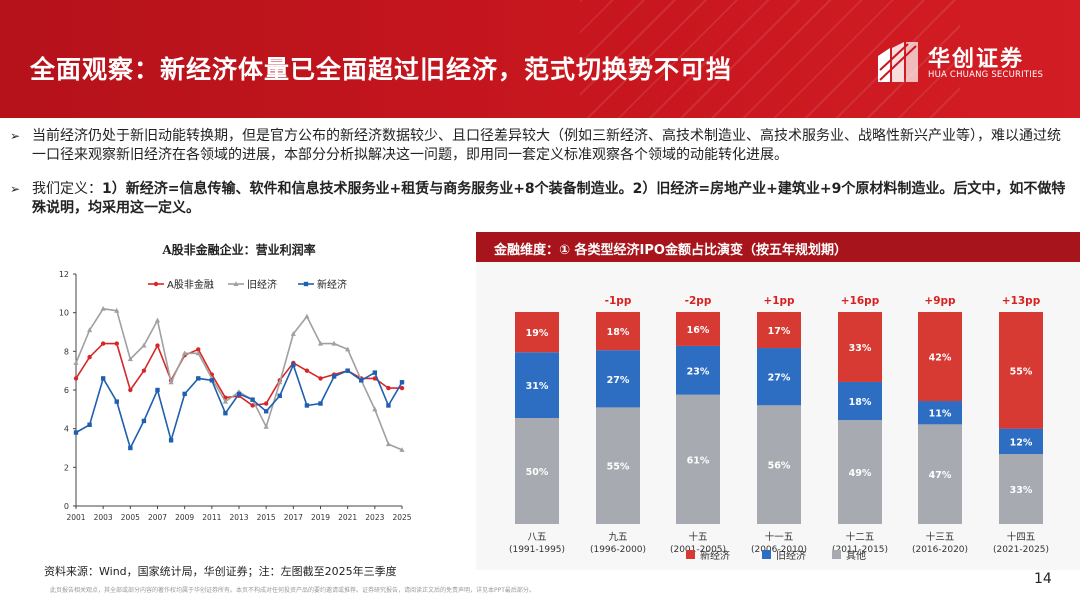 The height and width of the screenshot is (608, 1080). What do you see at coordinates (381, 69) in the screenshot?
I see `slide-title: 全面观察：新经济体量已全面超过旧经济，范式切换势不可挡` at bounding box center [381, 69].